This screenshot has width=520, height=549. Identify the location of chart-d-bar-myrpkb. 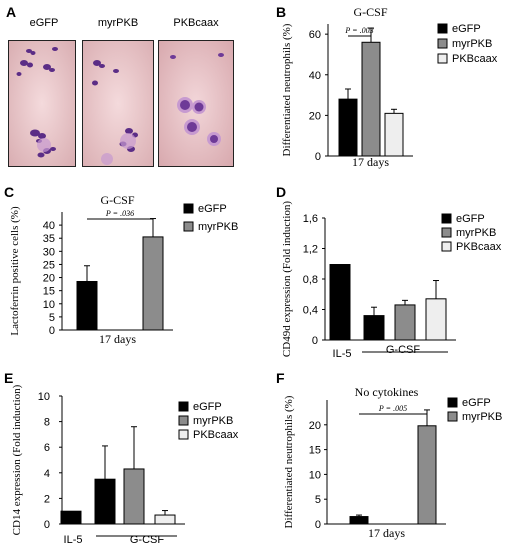
(405, 322).